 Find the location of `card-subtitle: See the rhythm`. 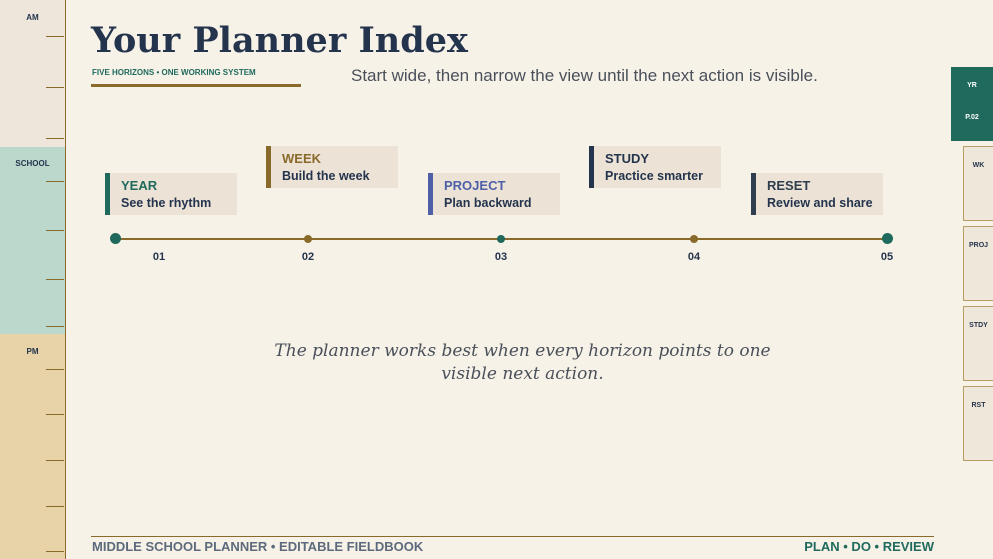

card-subtitle: See the rhythm is located at coordinates (166, 203).